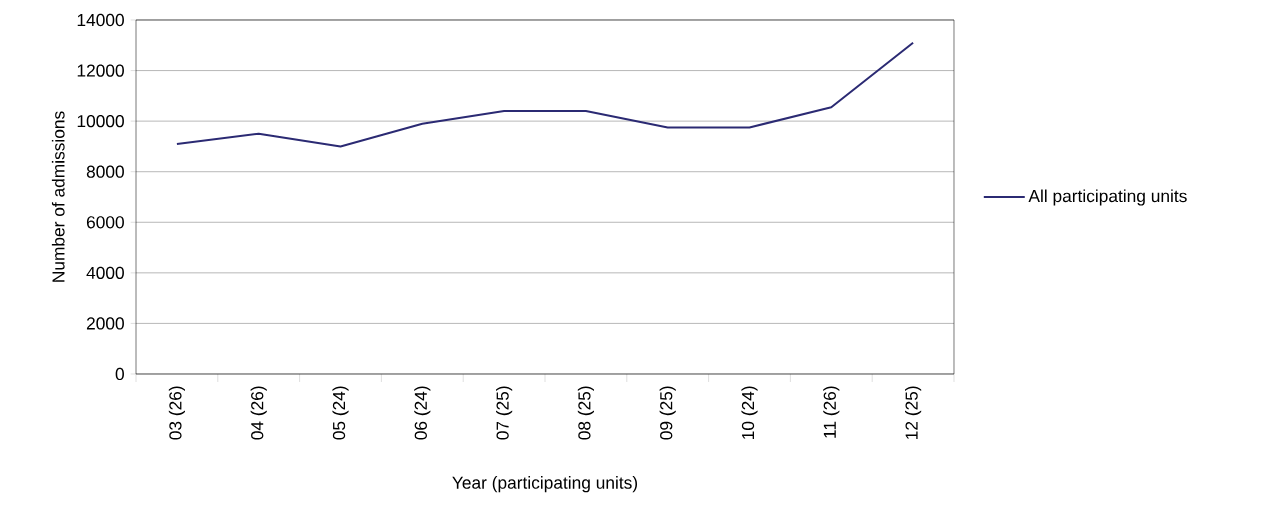  What do you see at coordinates (105, 323) in the screenshot?
I see `y-tick-label: 2000` at bounding box center [105, 323].